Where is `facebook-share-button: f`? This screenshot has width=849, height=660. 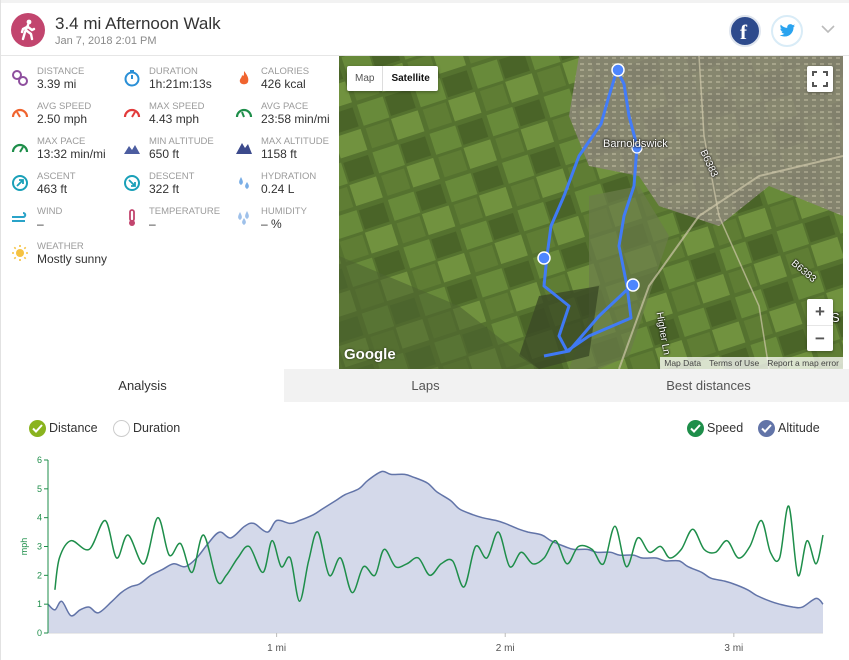 facebook-share-button: f is located at coordinates (745, 31).